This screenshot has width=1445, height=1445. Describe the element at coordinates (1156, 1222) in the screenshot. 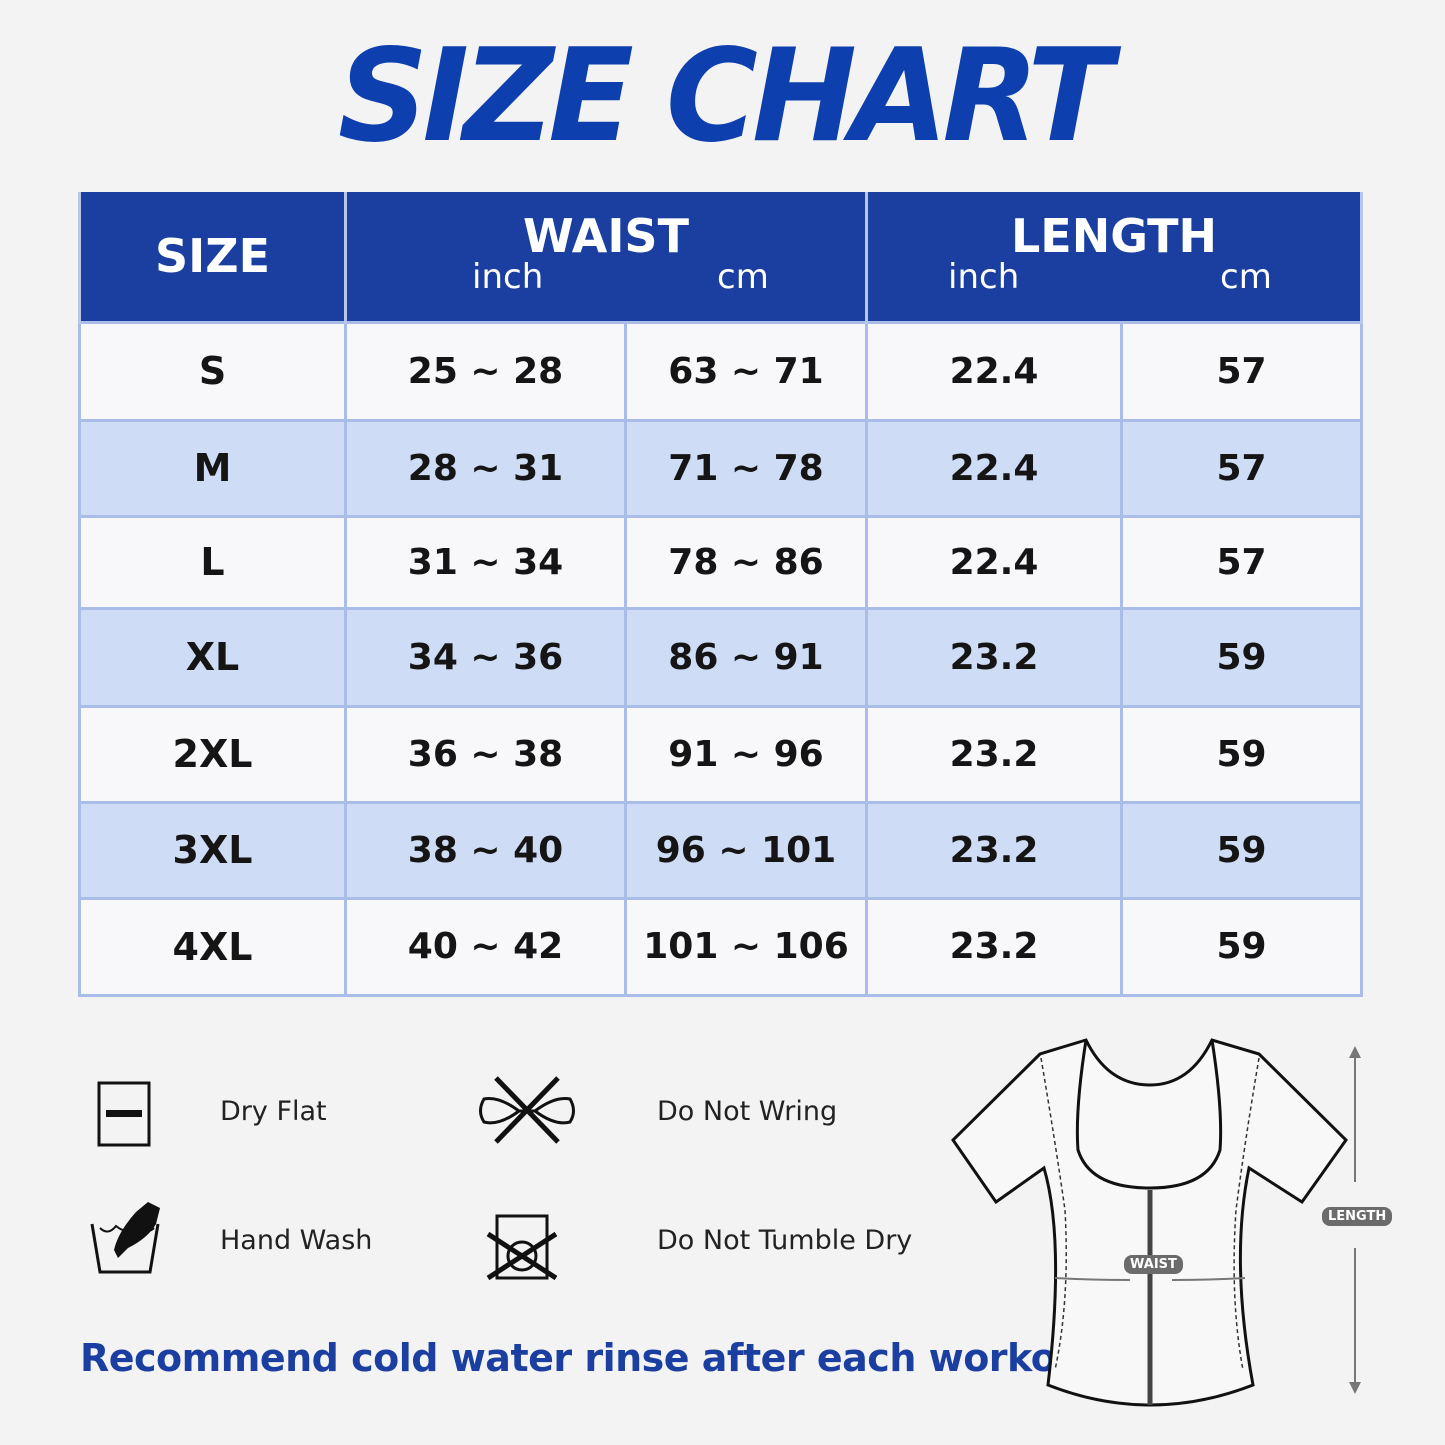

I see `shapewear-diagram` at that location.